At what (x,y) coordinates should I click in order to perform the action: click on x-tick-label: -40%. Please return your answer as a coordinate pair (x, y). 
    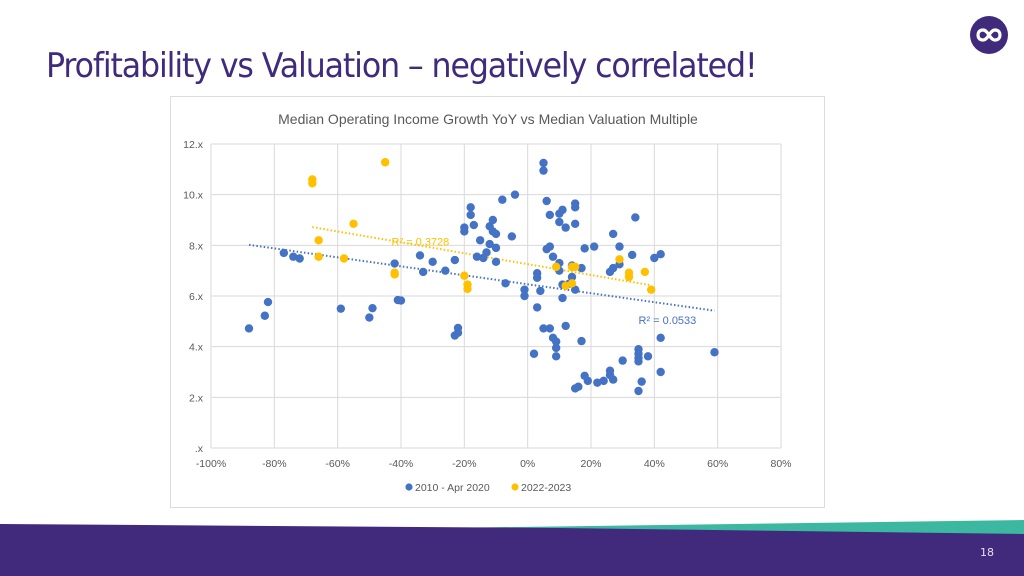
    Looking at the image, I should click on (401, 464).